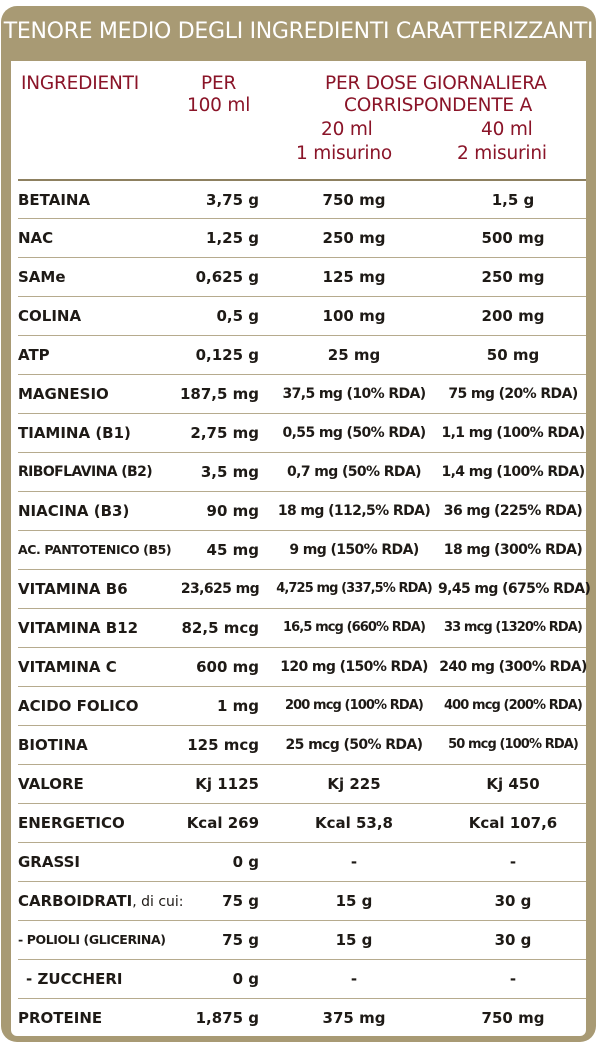 Image resolution: width=600 pixels, height=1049 pixels. What do you see at coordinates (42, 277) in the screenshot?
I see `ingredient-name: SAMe` at bounding box center [42, 277].